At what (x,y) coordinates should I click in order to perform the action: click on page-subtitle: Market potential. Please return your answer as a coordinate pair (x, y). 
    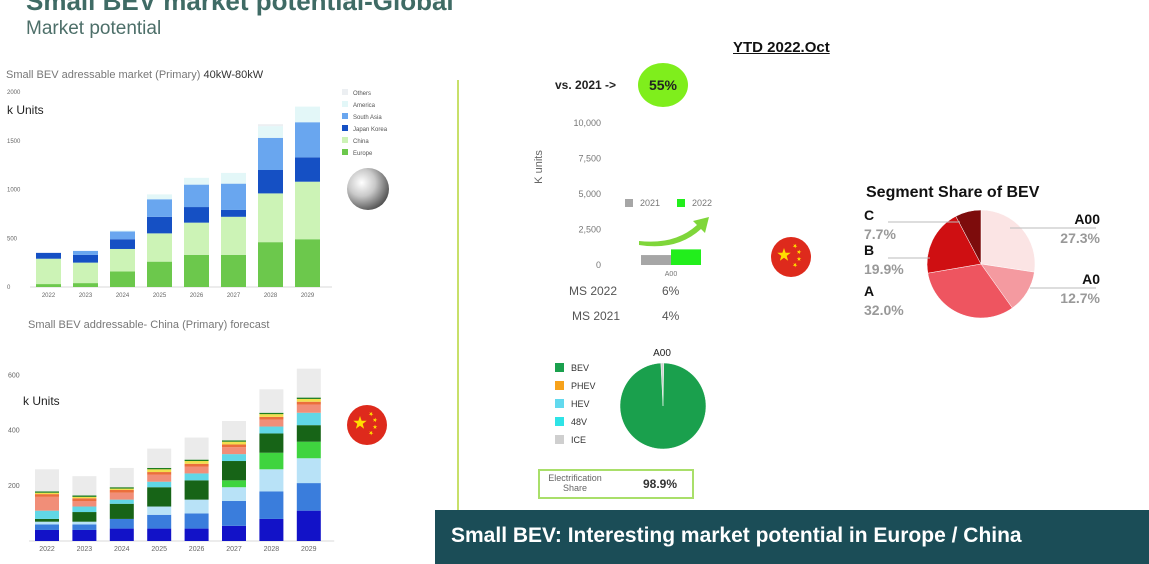
    Looking at the image, I should click on (94, 28).